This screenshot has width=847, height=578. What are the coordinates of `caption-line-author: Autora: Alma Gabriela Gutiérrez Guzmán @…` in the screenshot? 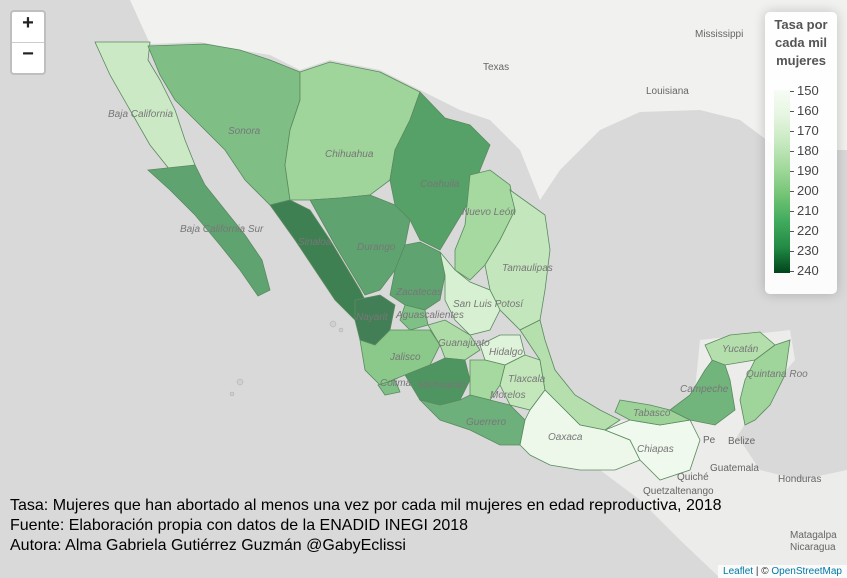 It's located at (208, 545).